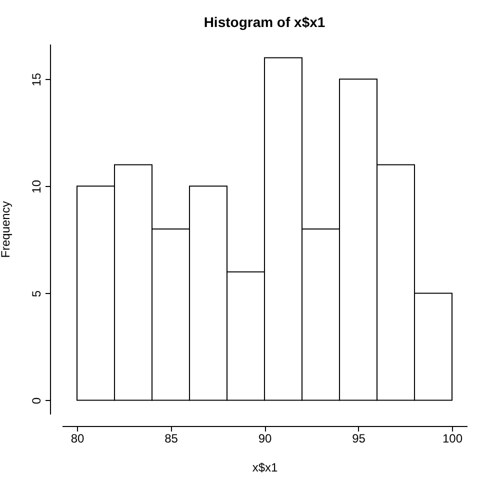  What do you see at coordinates (37, 294) in the screenshot?
I see `y-tick-label: 5` at bounding box center [37, 294].